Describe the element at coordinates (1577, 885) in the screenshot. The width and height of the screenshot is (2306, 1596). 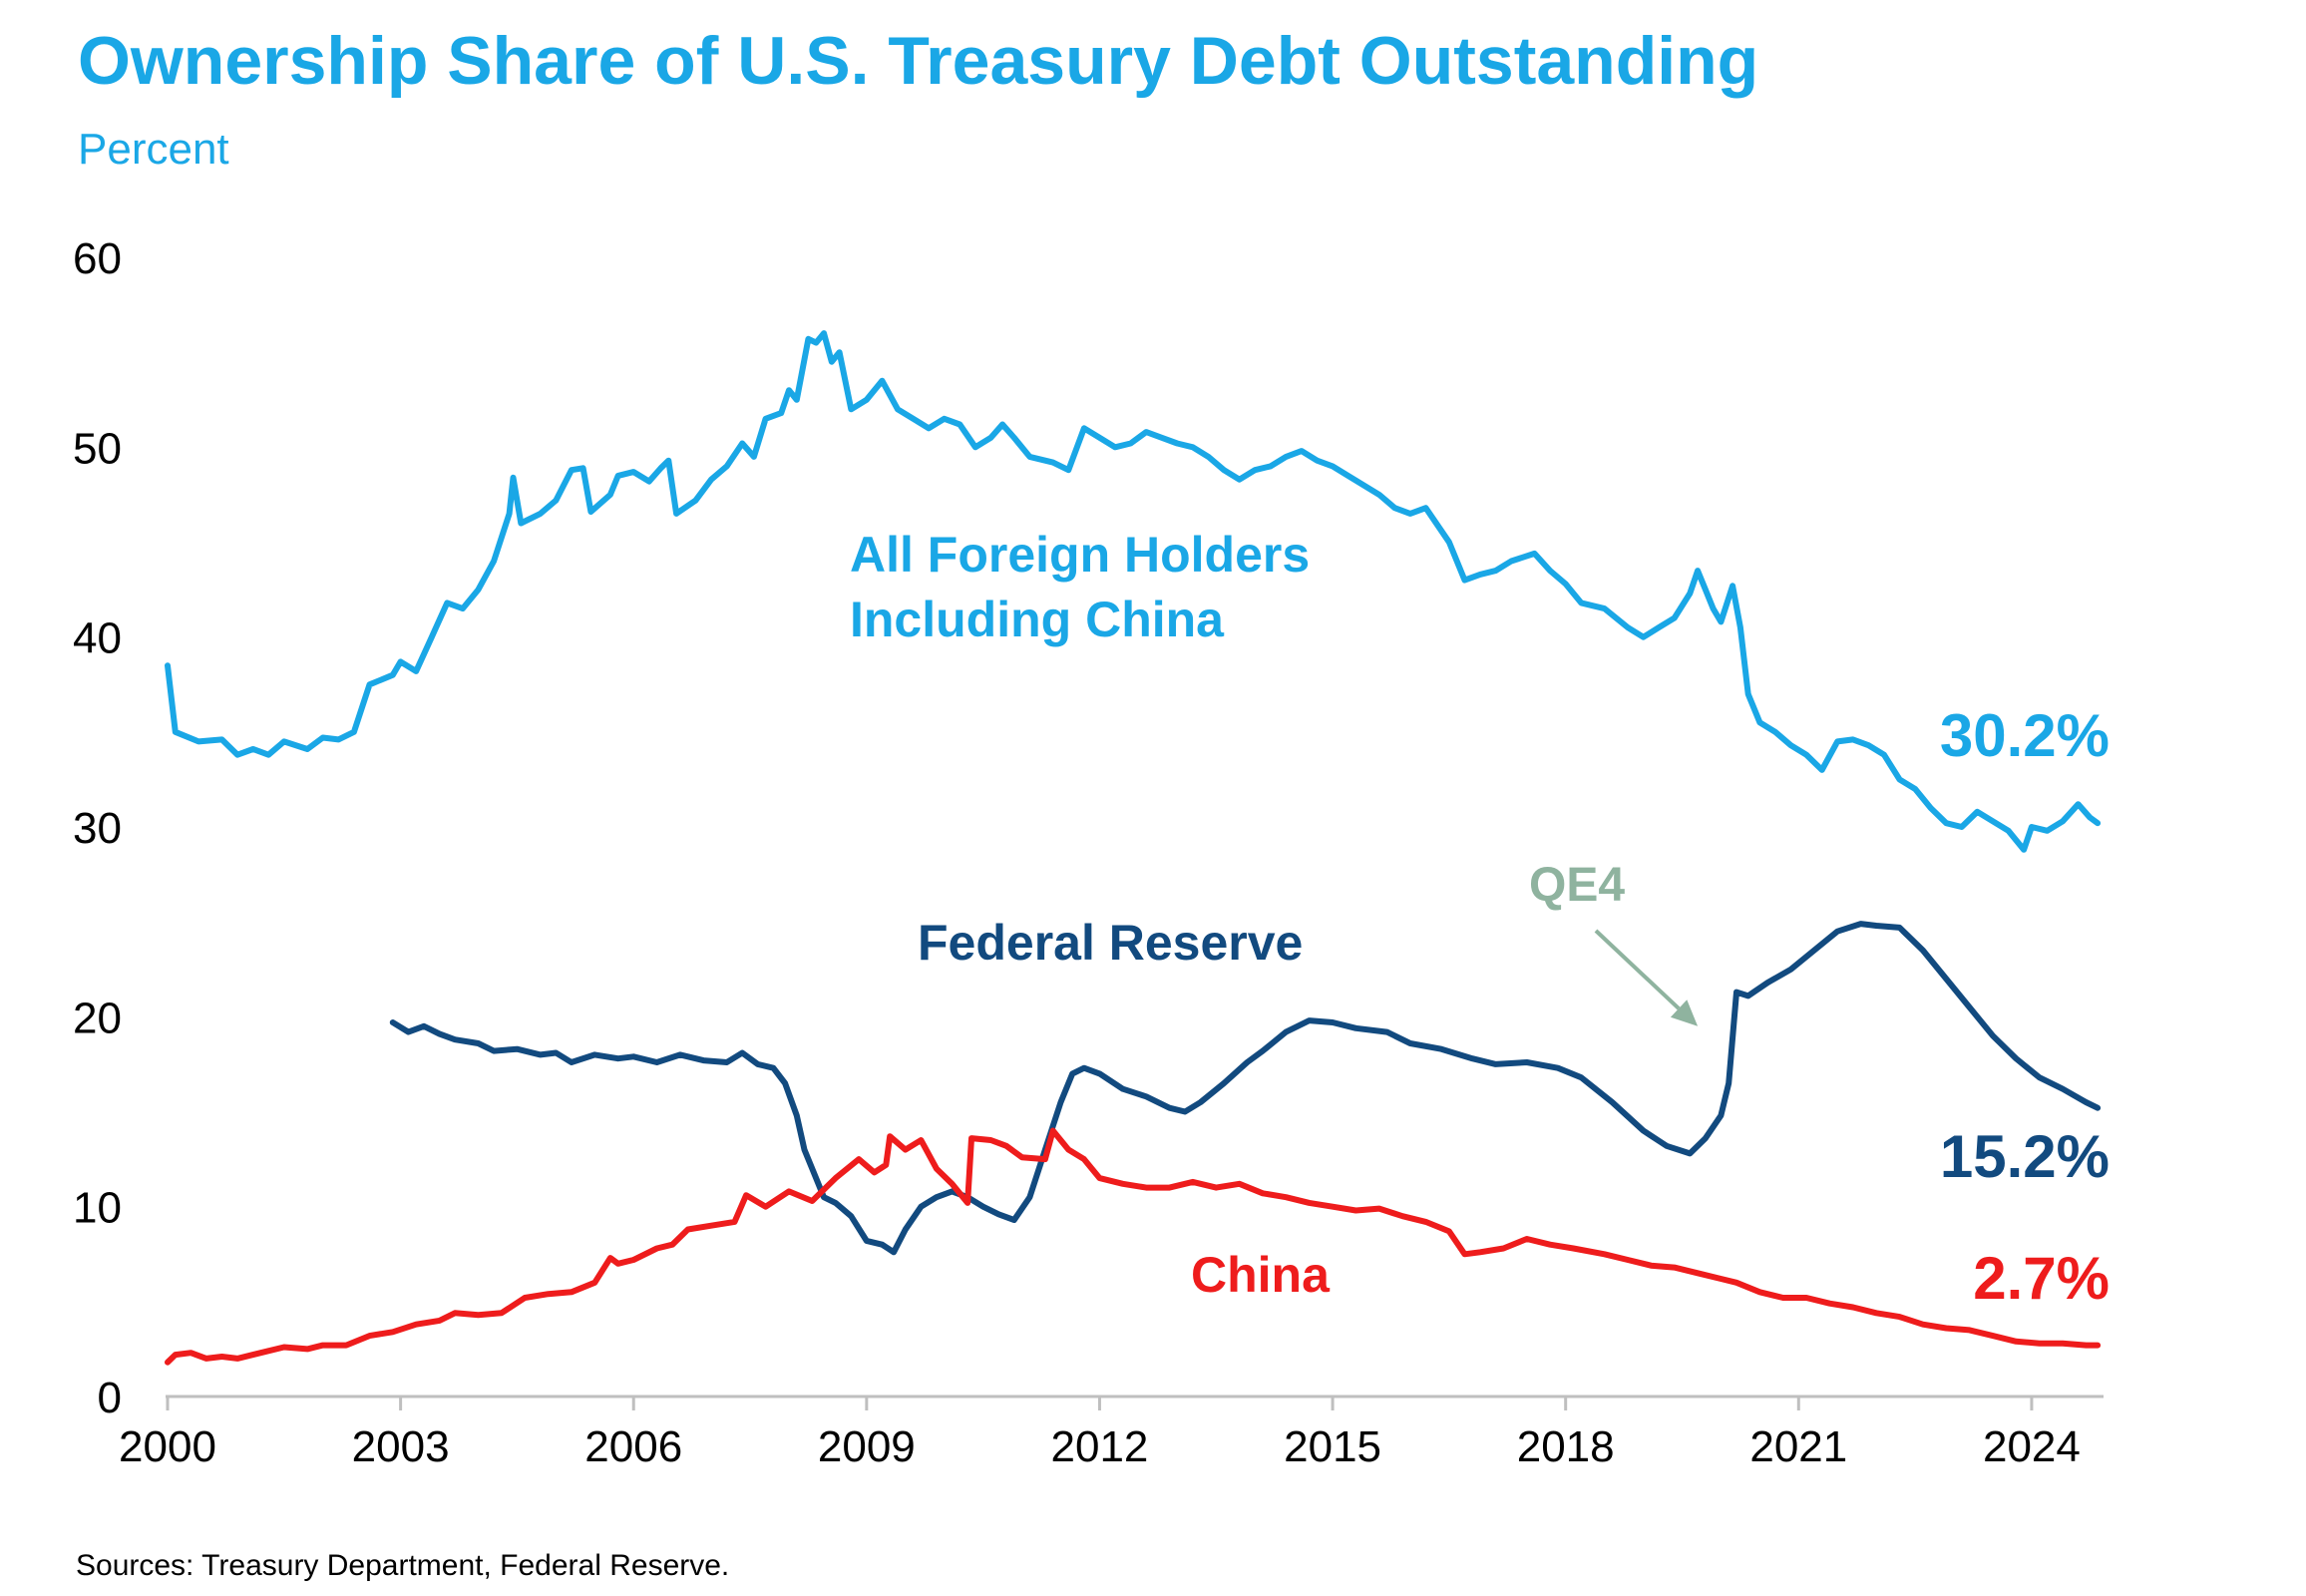
I see `qe4-label: QE4` at that location.